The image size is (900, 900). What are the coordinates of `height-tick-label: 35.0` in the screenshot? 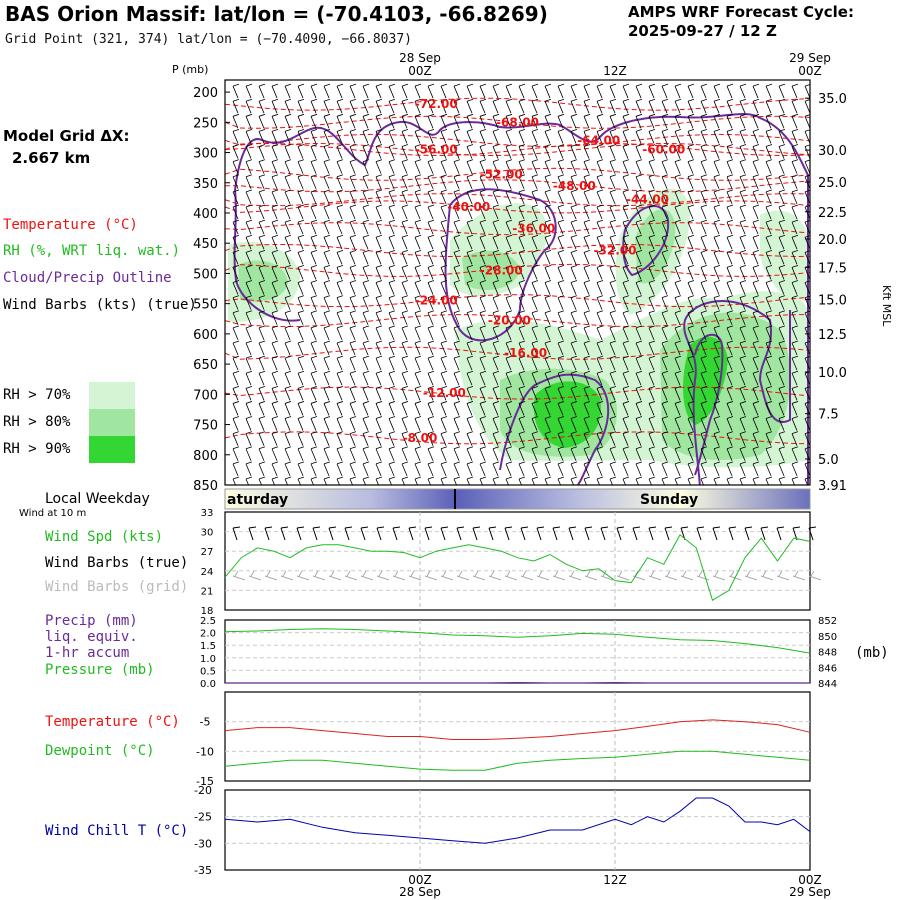 It's located at (832, 99).